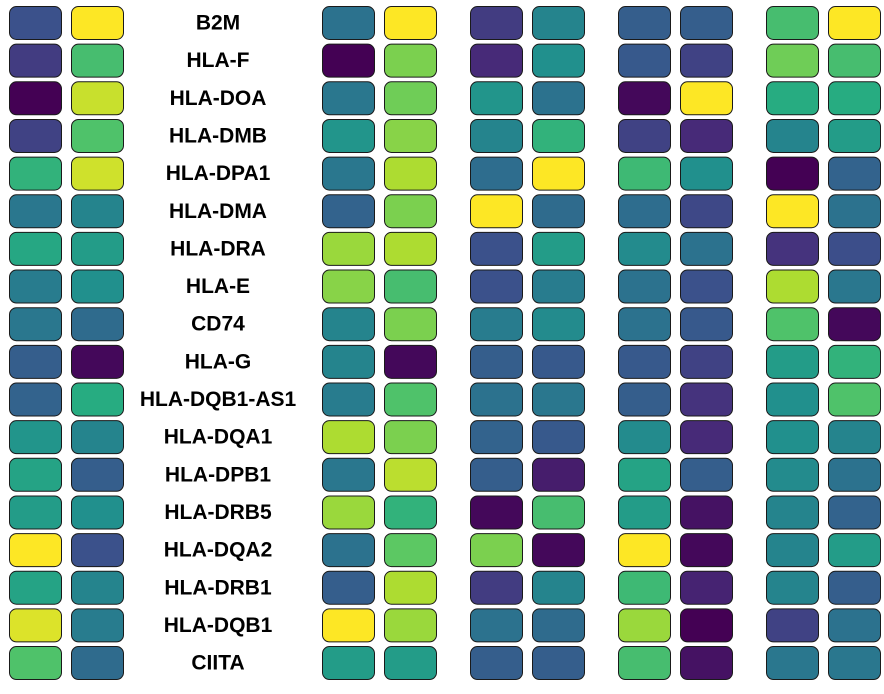  Describe the element at coordinates (218, 625) in the screenshot. I see `row-label: HLA-DQB1` at that location.